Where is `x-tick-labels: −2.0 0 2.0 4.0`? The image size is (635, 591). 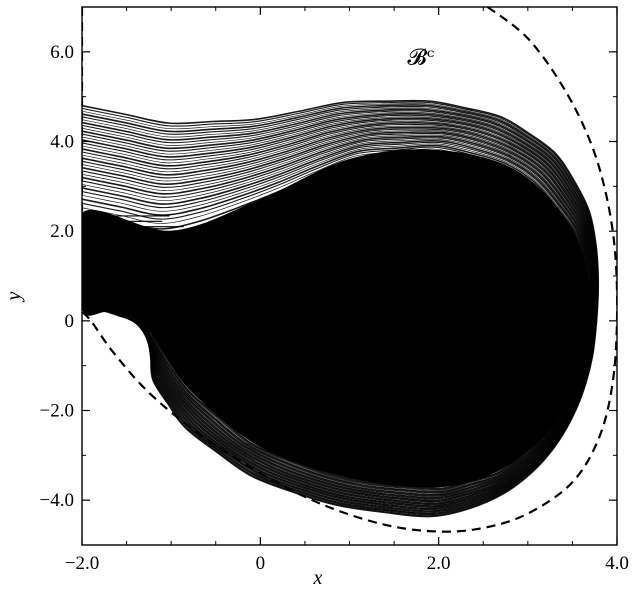 x-tick-labels: −2.0 0 2.0 4.0 is located at coordinates (347, 563).